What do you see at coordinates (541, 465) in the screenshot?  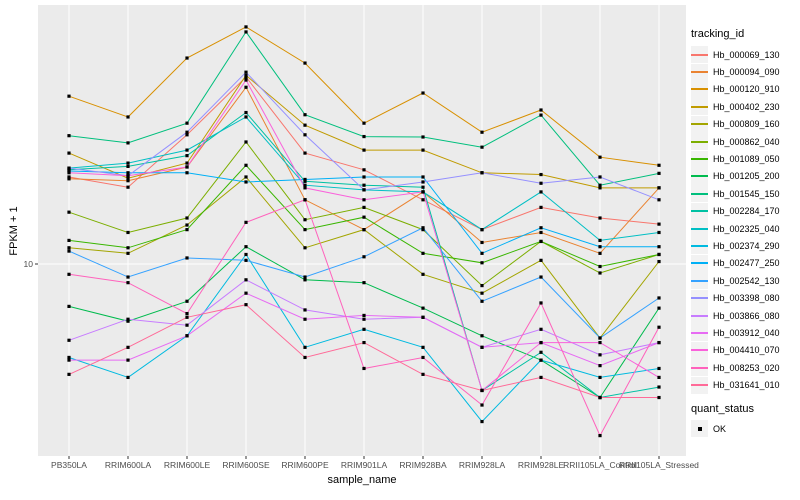 I see `x-tick-label: RRIM928LE` at bounding box center [541, 465].